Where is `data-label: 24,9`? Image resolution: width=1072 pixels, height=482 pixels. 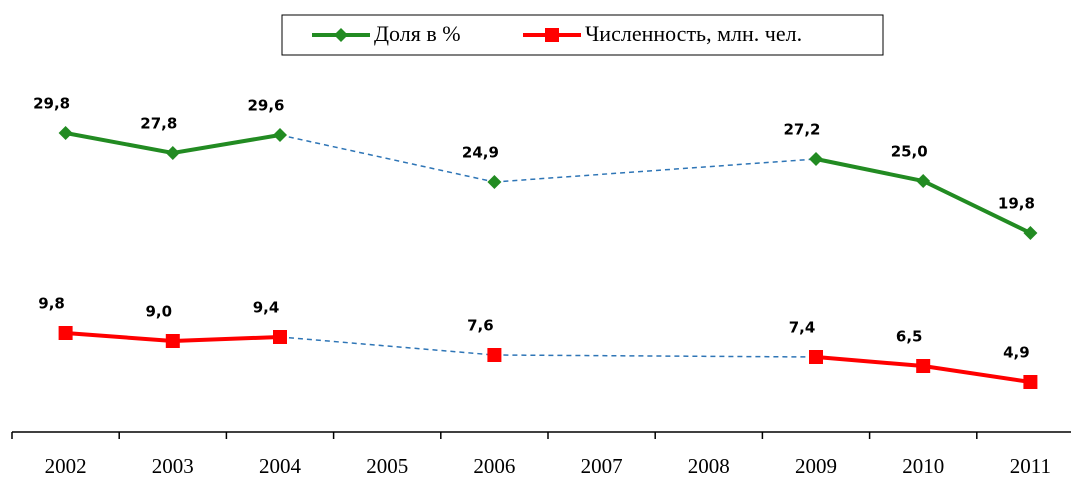 data-label: 24,9 is located at coordinates (480, 153).